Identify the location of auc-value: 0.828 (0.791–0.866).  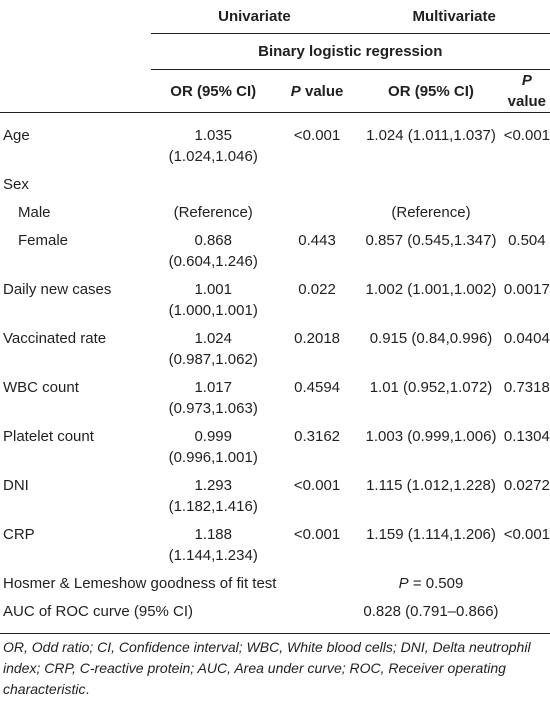
(431, 611).